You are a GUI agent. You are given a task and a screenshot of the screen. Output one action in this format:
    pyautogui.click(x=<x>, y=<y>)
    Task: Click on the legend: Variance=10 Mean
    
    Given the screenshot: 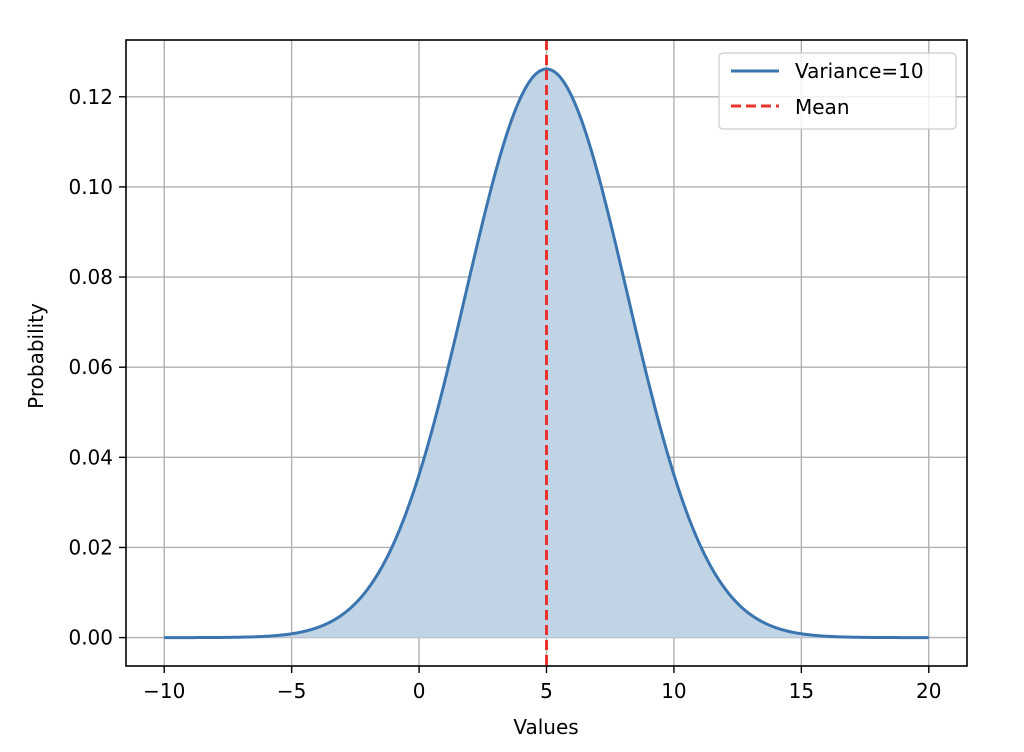 What is the action you would take?
    pyautogui.click(x=837, y=91)
    